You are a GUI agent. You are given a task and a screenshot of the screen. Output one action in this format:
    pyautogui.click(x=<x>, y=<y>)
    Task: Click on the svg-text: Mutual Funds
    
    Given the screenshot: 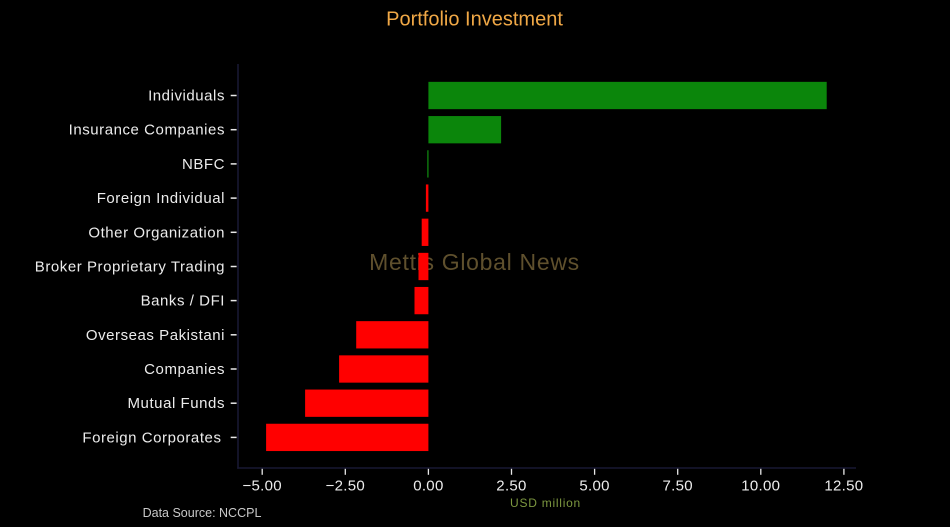 What is the action you would take?
    pyautogui.click(x=176, y=403)
    